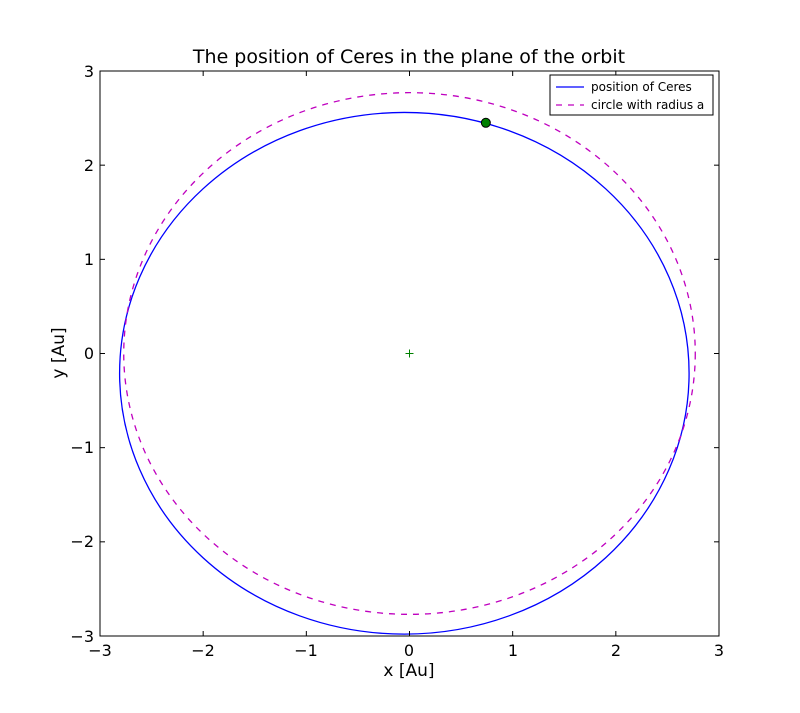  What do you see at coordinates (306, 650) in the screenshot?
I see `x-tick-label: −1` at bounding box center [306, 650].